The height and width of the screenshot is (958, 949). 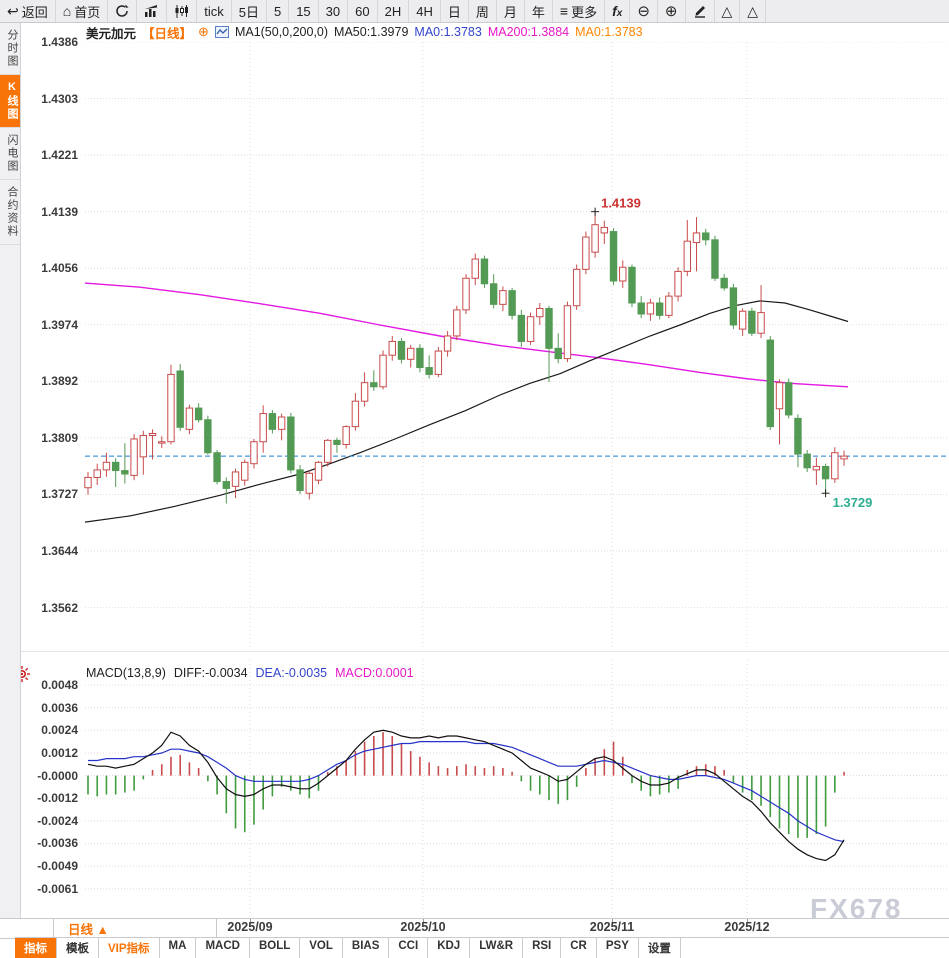 I want to click on diff-value: DIFF:-0.0034, so click(x=210, y=673).